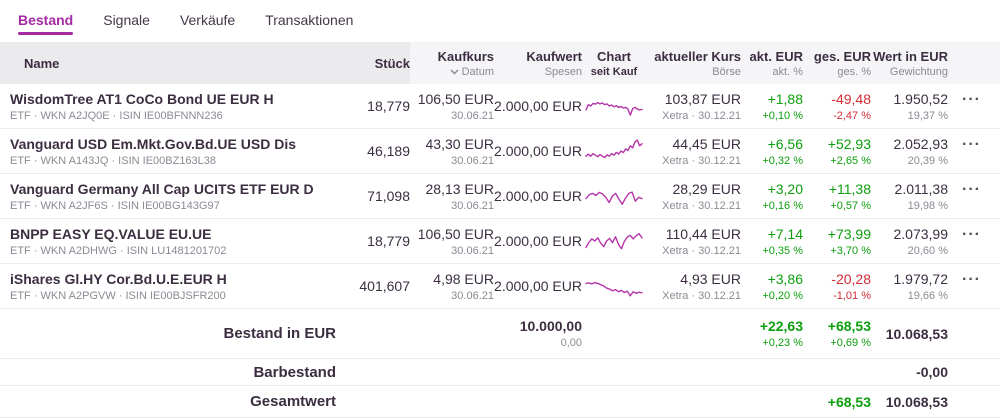  Describe the element at coordinates (918, 71) in the screenshot. I see `col-header-wert-sub: Gewichtung` at that location.